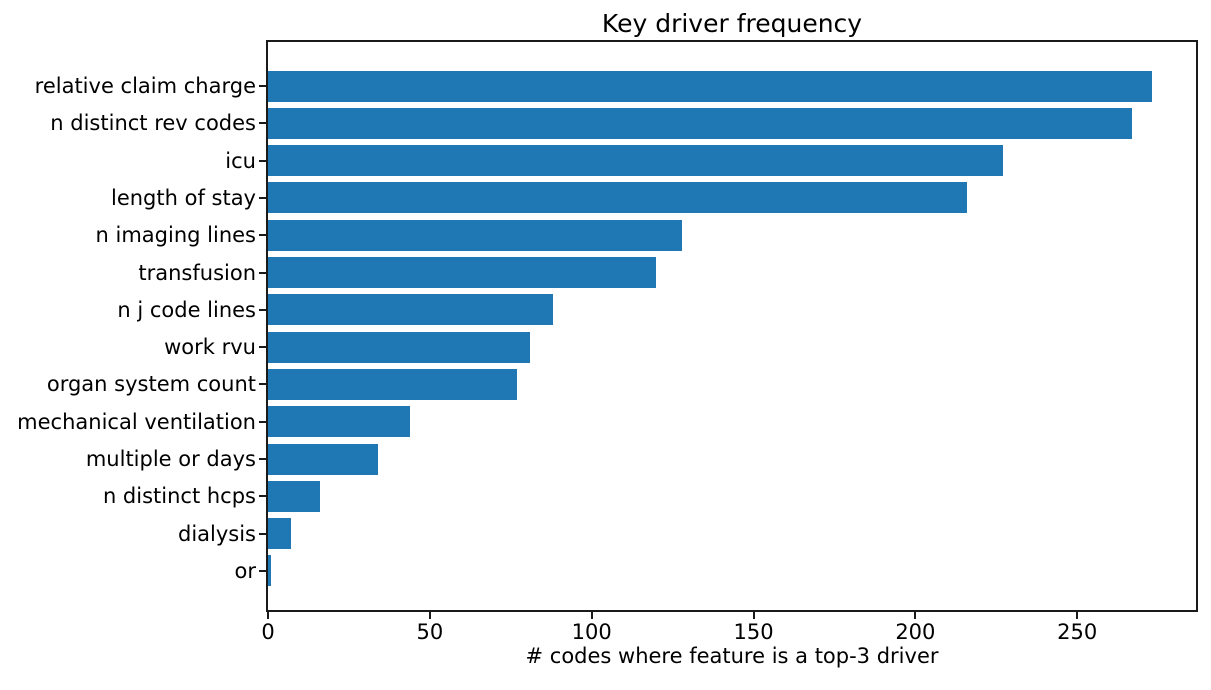  I want to click on bar-or, so click(270, 571).